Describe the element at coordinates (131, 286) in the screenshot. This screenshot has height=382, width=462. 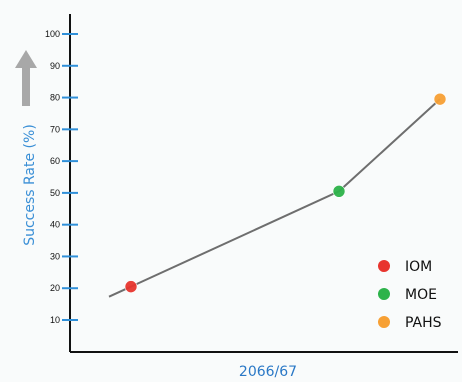
I see `data-point-iom` at that location.